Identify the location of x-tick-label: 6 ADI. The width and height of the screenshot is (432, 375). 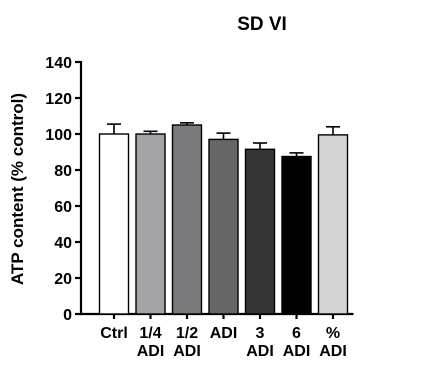
(297, 342).